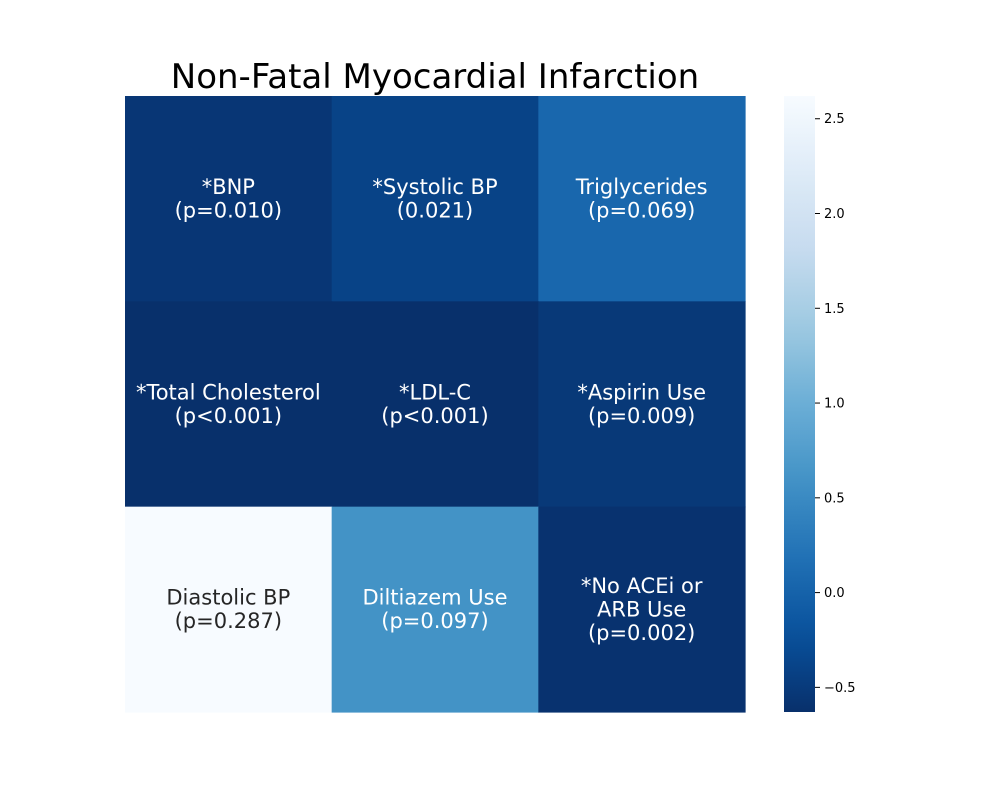 The height and width of the screenshot is (800, 1000). I want to click on cell-annotation-line: (p=0.010), so click(228, 210).